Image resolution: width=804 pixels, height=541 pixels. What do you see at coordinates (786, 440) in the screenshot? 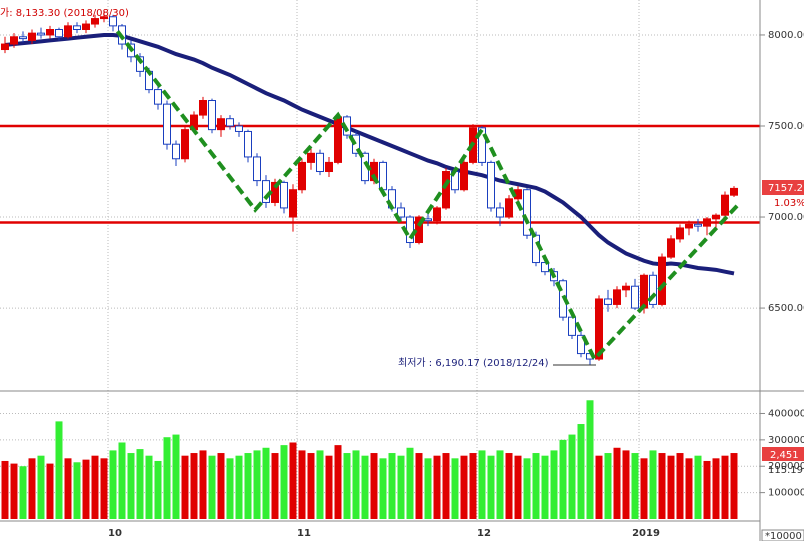
I see `y-tick-label: 300000` at bounding box center [786, 440].